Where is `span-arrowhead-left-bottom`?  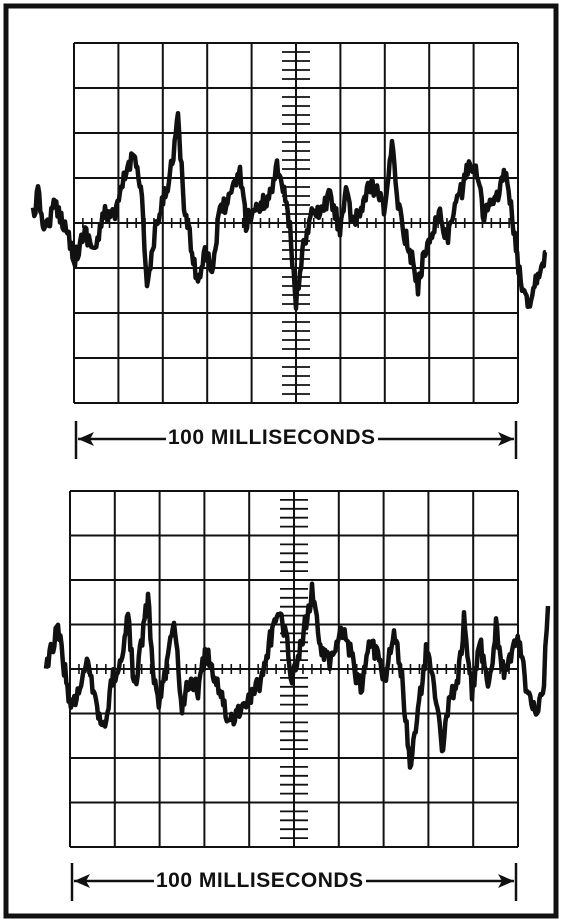
span-arrowhead-left-bottom is located at coordinates (82, 881).